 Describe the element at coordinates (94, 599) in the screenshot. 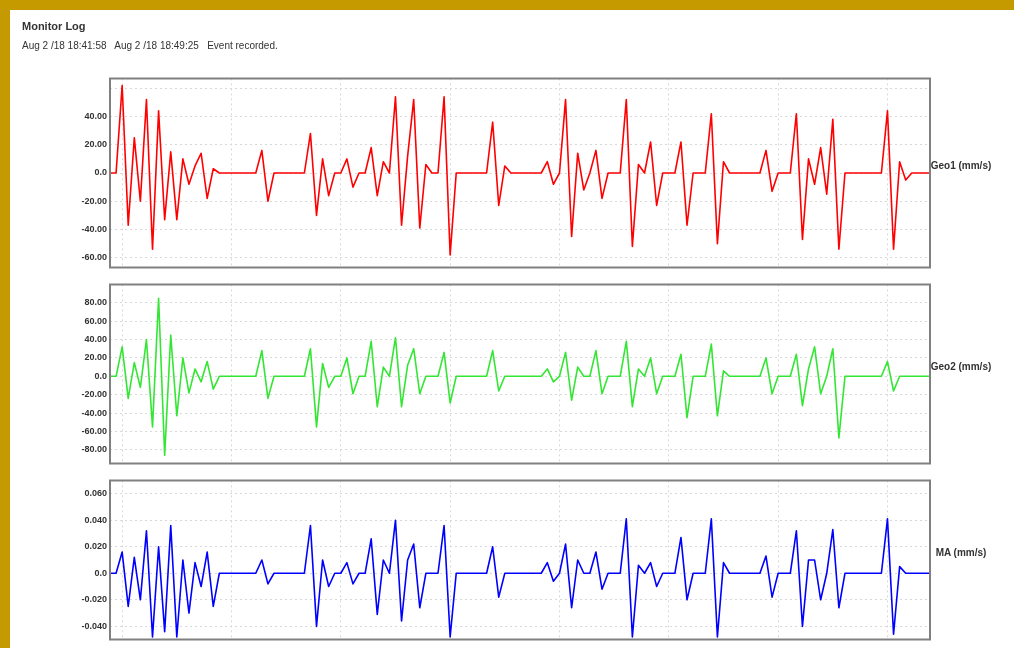

I see `y-tick-label: -0.020` at that location.